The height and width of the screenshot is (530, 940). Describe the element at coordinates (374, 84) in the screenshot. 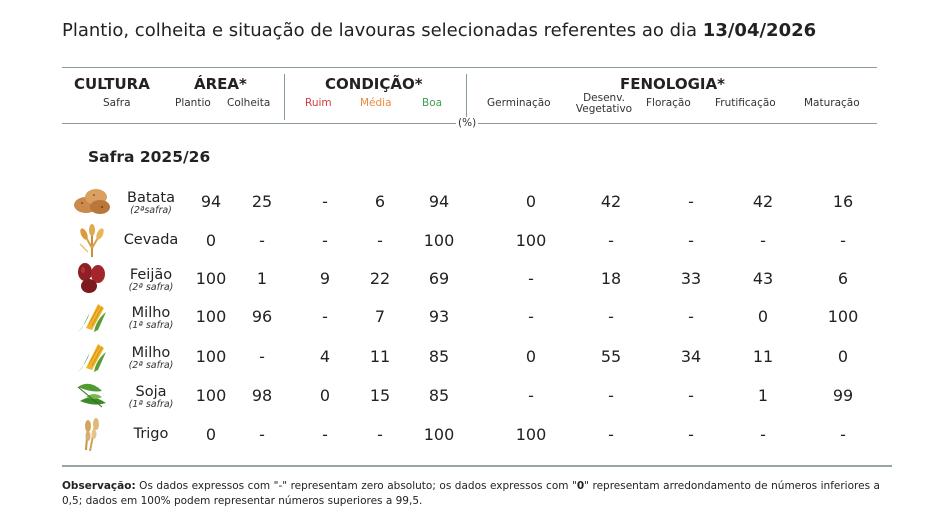

I see `header-condicao: CONDIÇÃO*` at that location.